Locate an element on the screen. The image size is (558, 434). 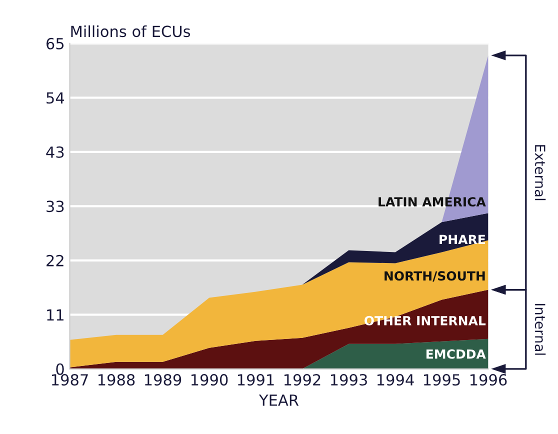
x-tick-label: 1993 is located at coordinates (348, 380).